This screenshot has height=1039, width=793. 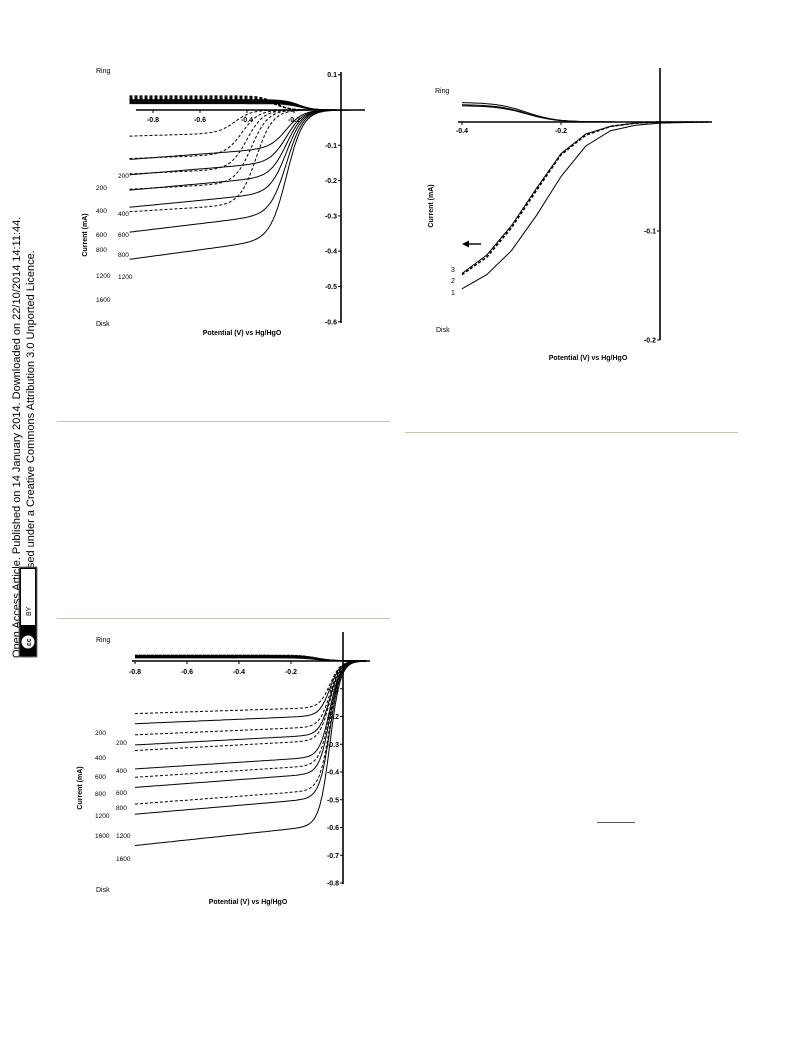 I want to click on rpm-label-dashed: 1200, so click(x=125, y=277).